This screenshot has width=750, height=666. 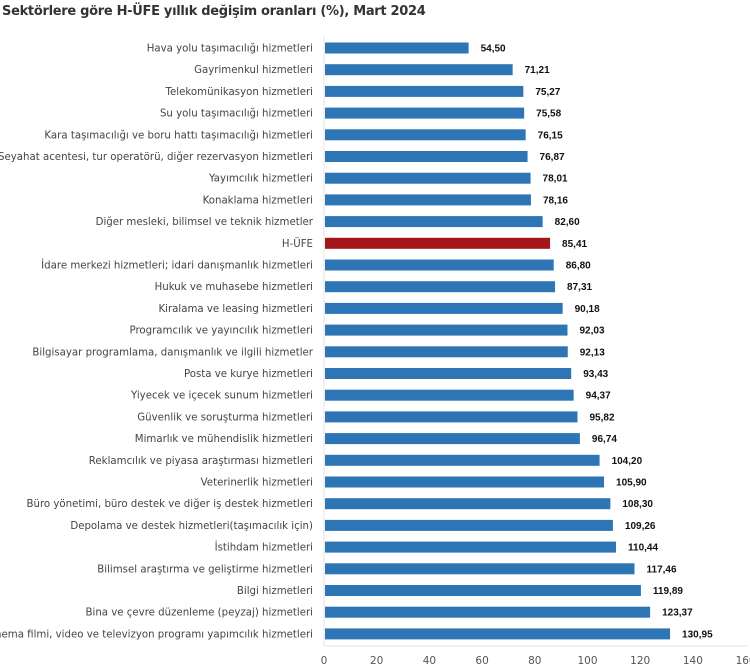 What do you see at coordinates (587, 660) in the screenshot?
I see `x-tick-label: 100` at bounding box center [587, 660].